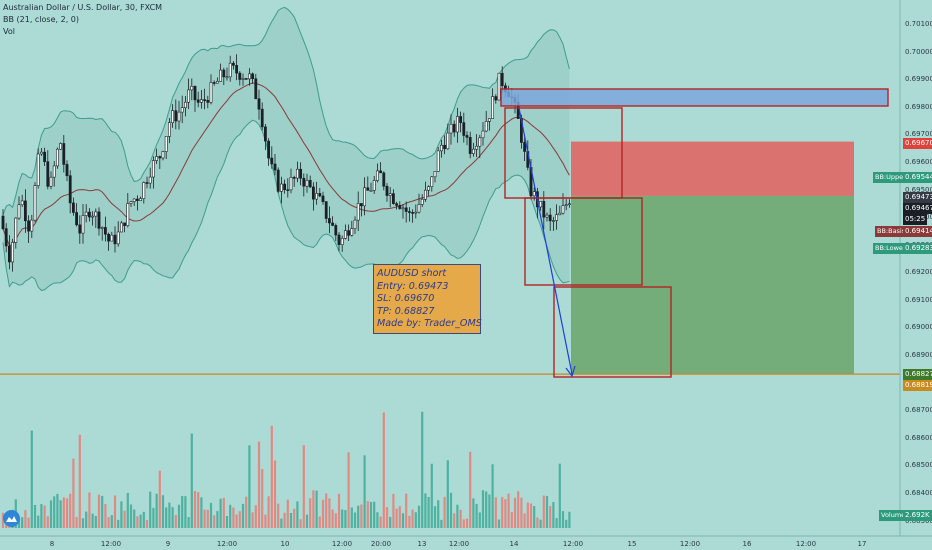 This screenshot has width=932, height=550. What do you see at coordinates (918, 134) in the screenshot?
I see `price-tick-label: 0.69700` at bounding box center [918, 134].